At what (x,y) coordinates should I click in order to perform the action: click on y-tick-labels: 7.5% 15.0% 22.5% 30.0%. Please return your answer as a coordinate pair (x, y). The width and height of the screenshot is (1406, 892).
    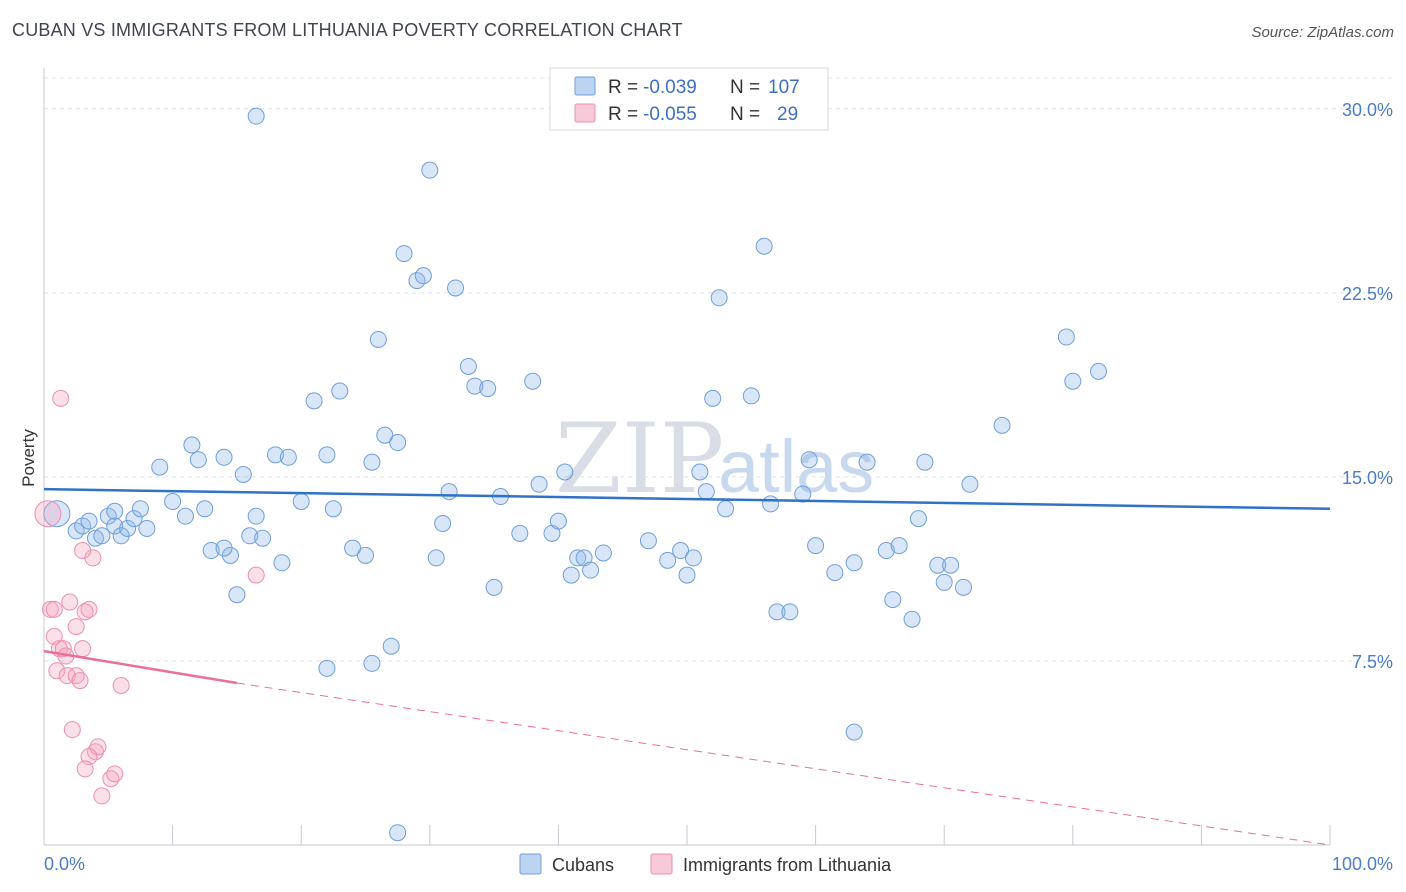
    Looking at the image, I should click on (1367, 386).